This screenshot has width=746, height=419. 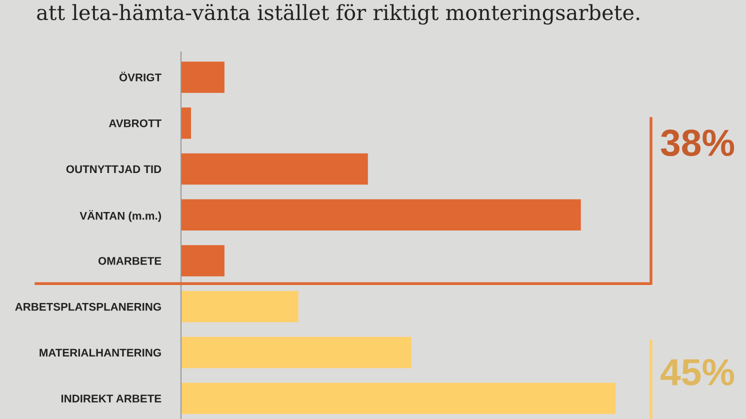 What do you see at coordinates (88, 306) in the screenshot?
I see `y-tick-label: ARBETSPLATSPLANERING` at bounding box center [88, 306].